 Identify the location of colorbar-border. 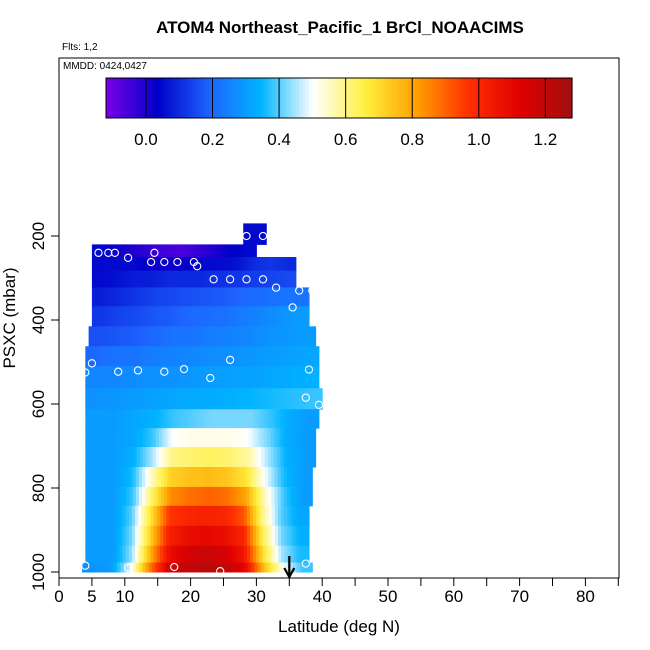
(339, 98).